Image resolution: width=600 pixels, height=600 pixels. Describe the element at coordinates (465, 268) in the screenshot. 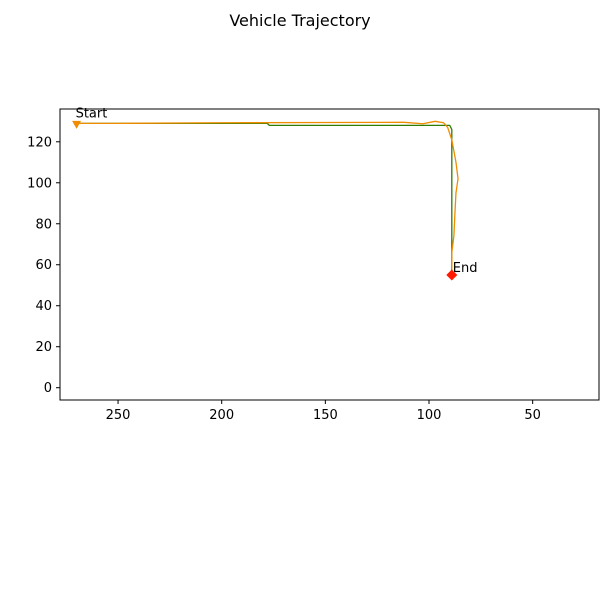

I see `end-label: End` at that location.